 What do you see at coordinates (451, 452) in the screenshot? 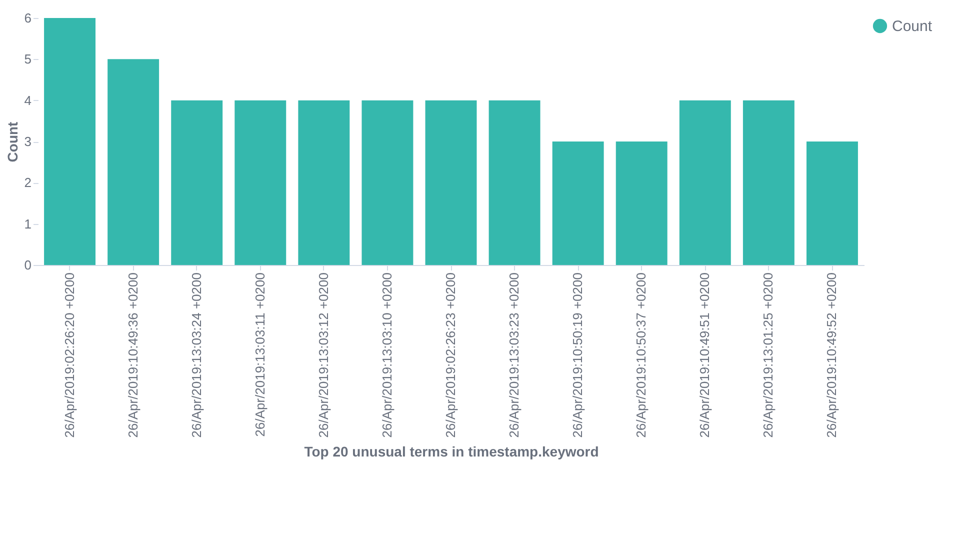
I see `x-axis-title: Top 20 unusual terms in timestamp.keyword` at bounding box center [451, 452].